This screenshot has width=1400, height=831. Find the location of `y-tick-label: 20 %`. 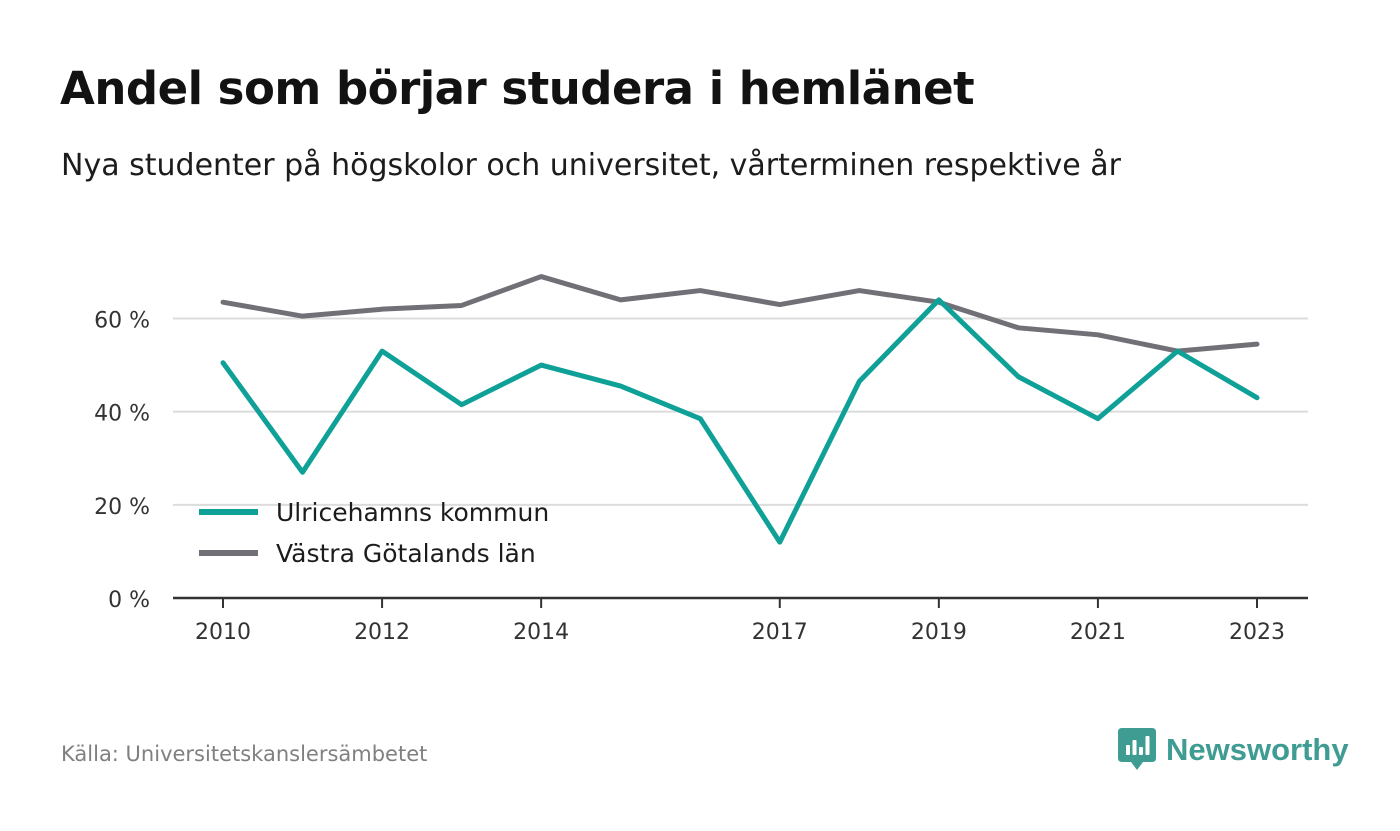

y-tick-label: 20 % is located at coordinates (122, 507).